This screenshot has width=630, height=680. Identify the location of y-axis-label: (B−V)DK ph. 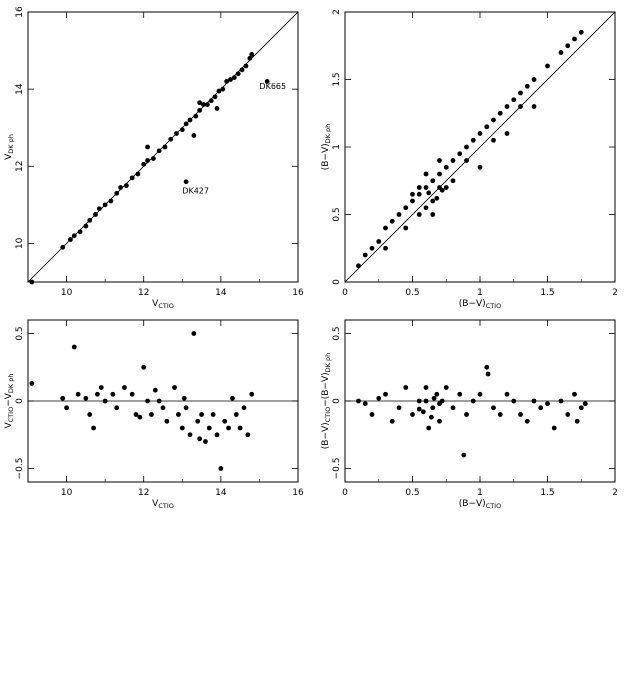
(326, 147).